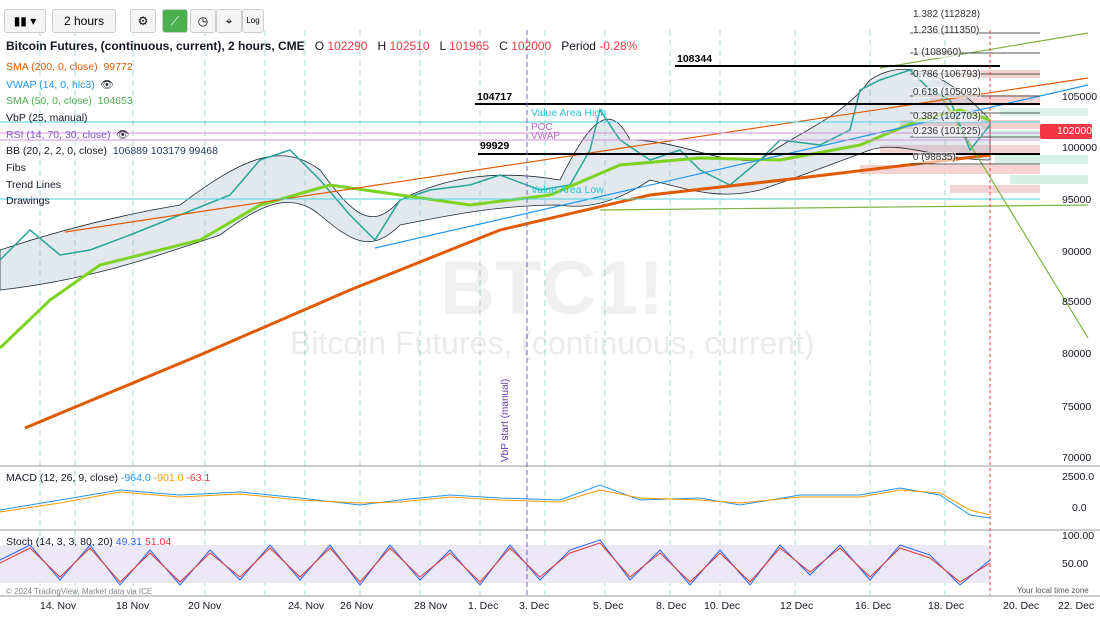 This screenshot has width=1100, height=620. I want to click on current-price-badge, so click(1066, 131).